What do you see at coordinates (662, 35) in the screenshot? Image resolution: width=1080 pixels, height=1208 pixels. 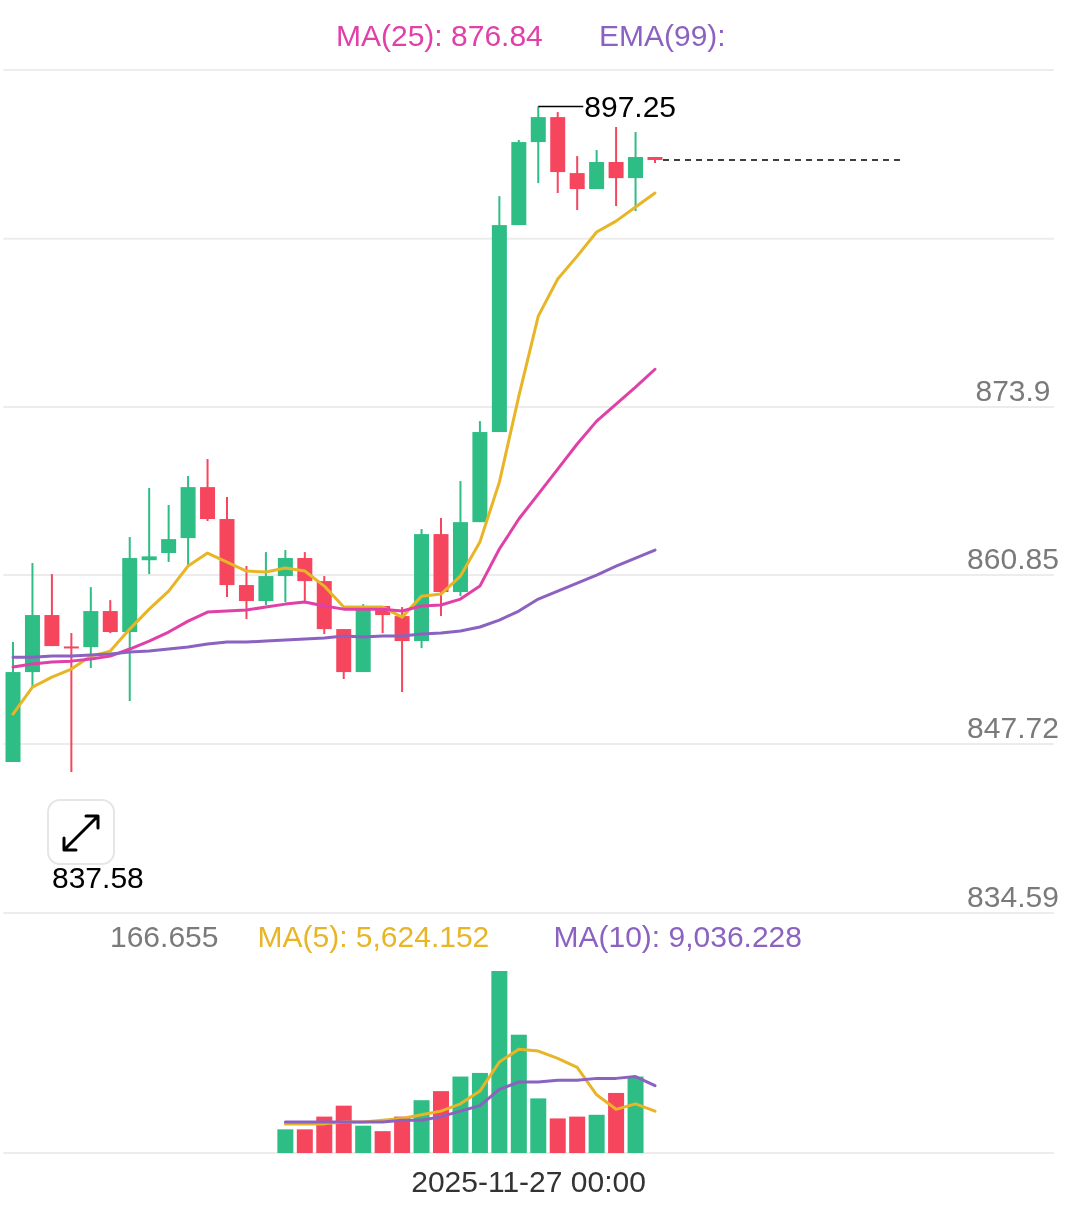 I see `text: EMA(99):` at bounding box center [662, 35].